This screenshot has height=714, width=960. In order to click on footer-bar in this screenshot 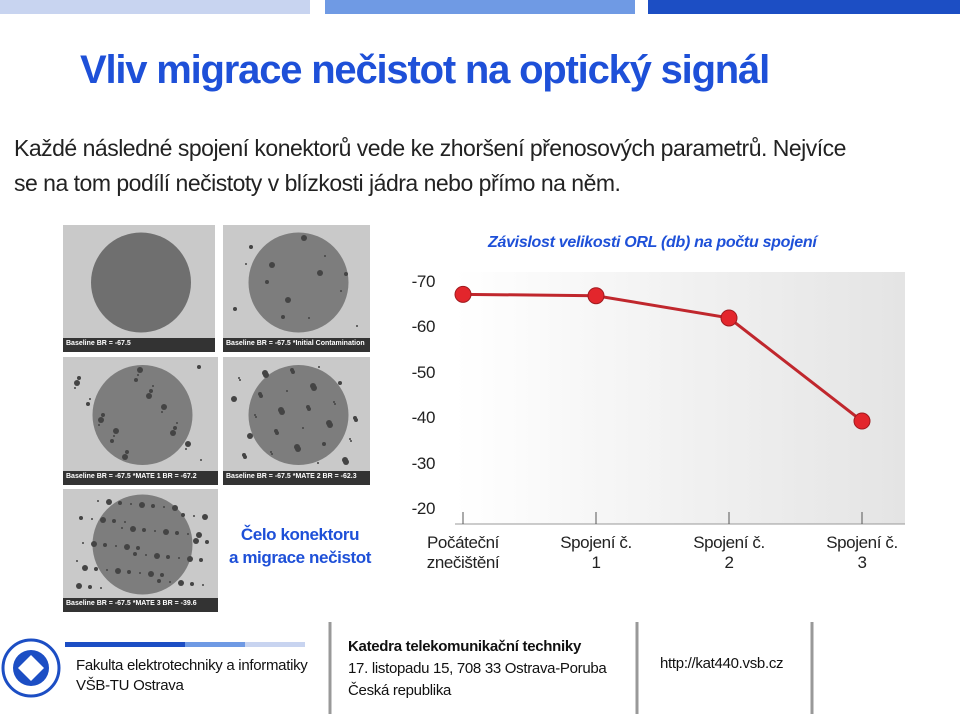, I will do `click(125, 644)`.